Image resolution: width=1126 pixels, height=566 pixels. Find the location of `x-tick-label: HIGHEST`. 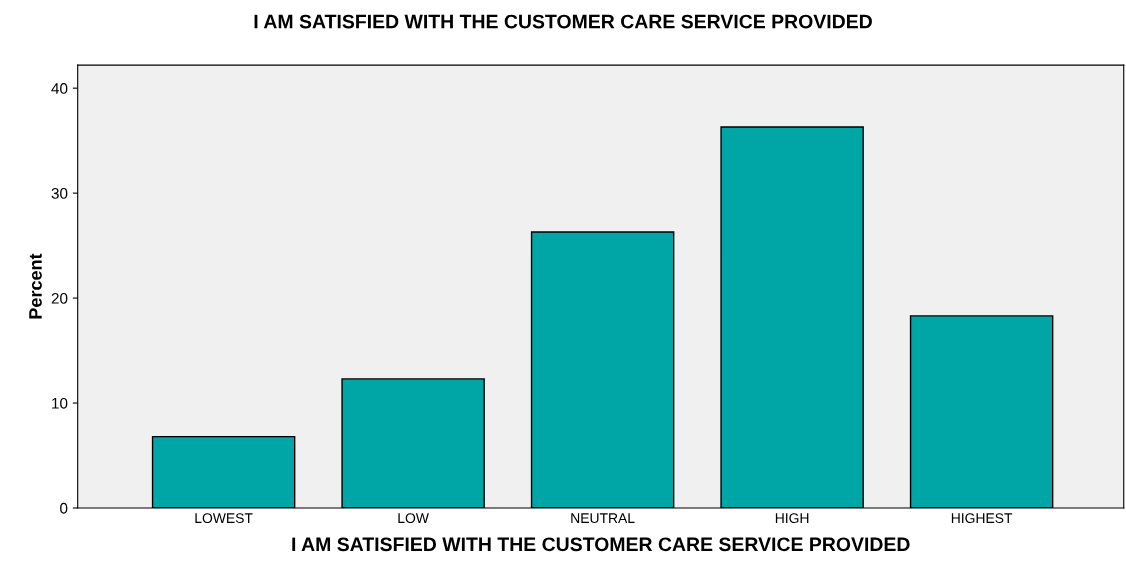

x-tick-label: HIGHEST is located at coordinates (982, 518).